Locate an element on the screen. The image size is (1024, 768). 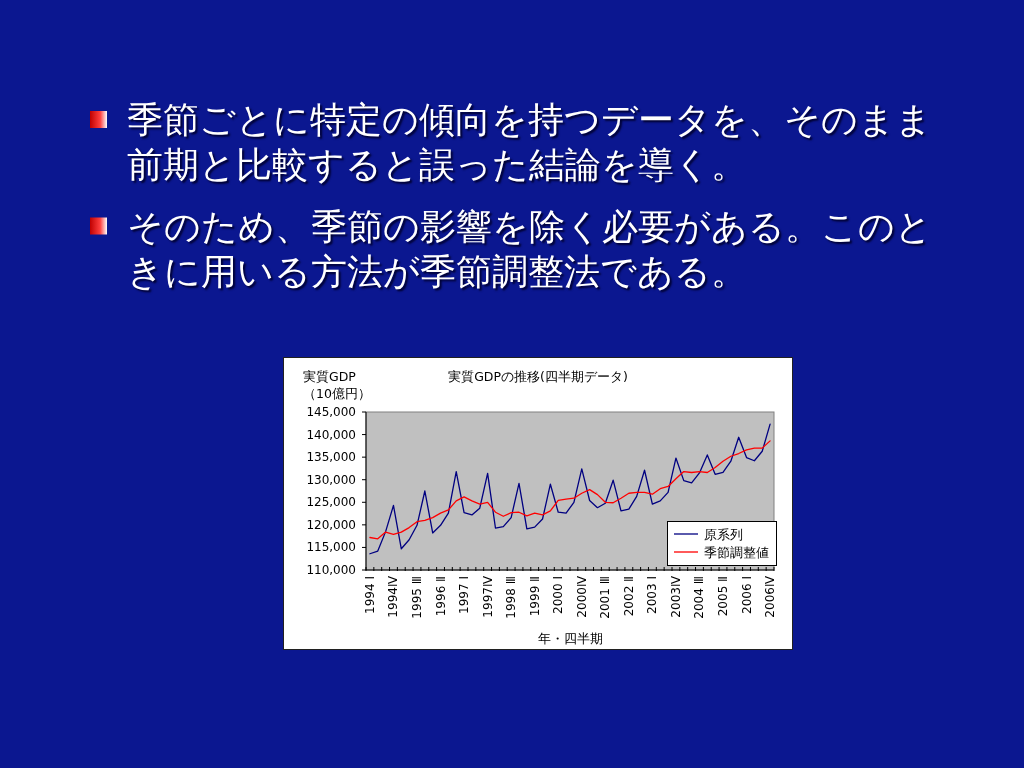
x-tick-label: 2002 Ⅱ is located at coordinates (628, 596).